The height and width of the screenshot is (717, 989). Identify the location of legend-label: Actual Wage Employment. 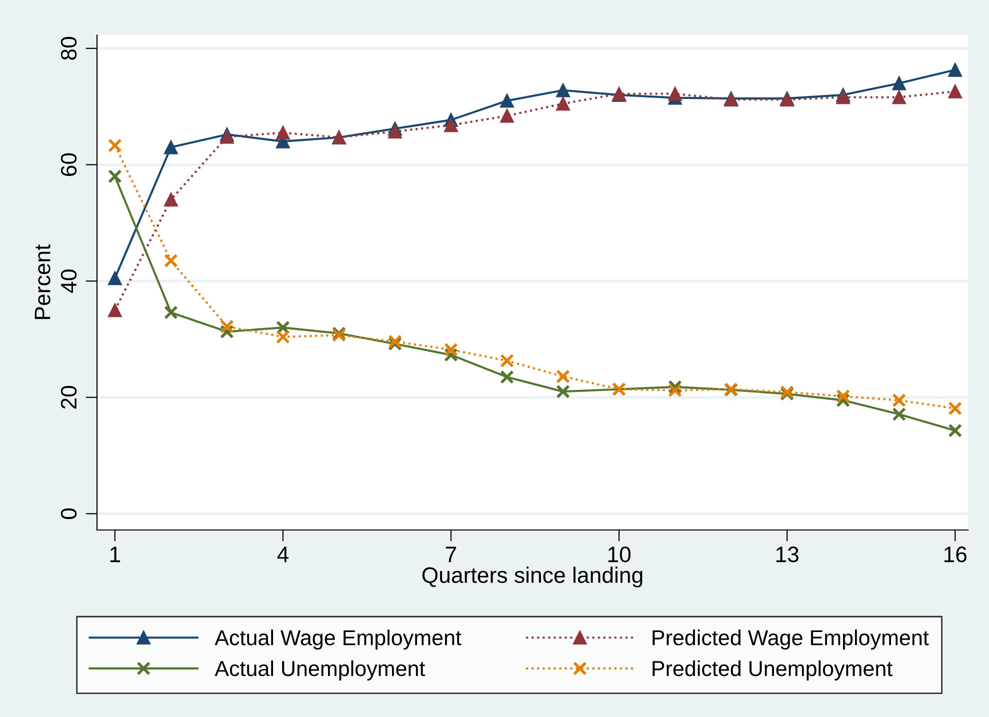
(338, 640).